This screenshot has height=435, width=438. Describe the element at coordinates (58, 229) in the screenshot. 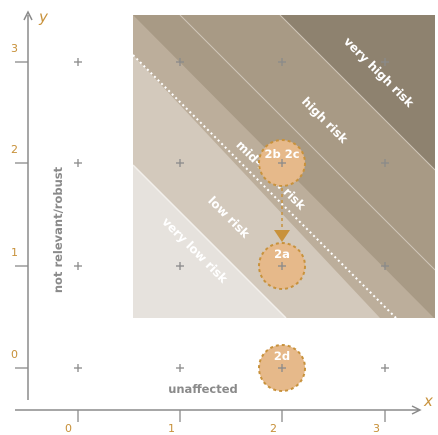

I see `not-relevant-robust-label: not relevant/robust` at that location.